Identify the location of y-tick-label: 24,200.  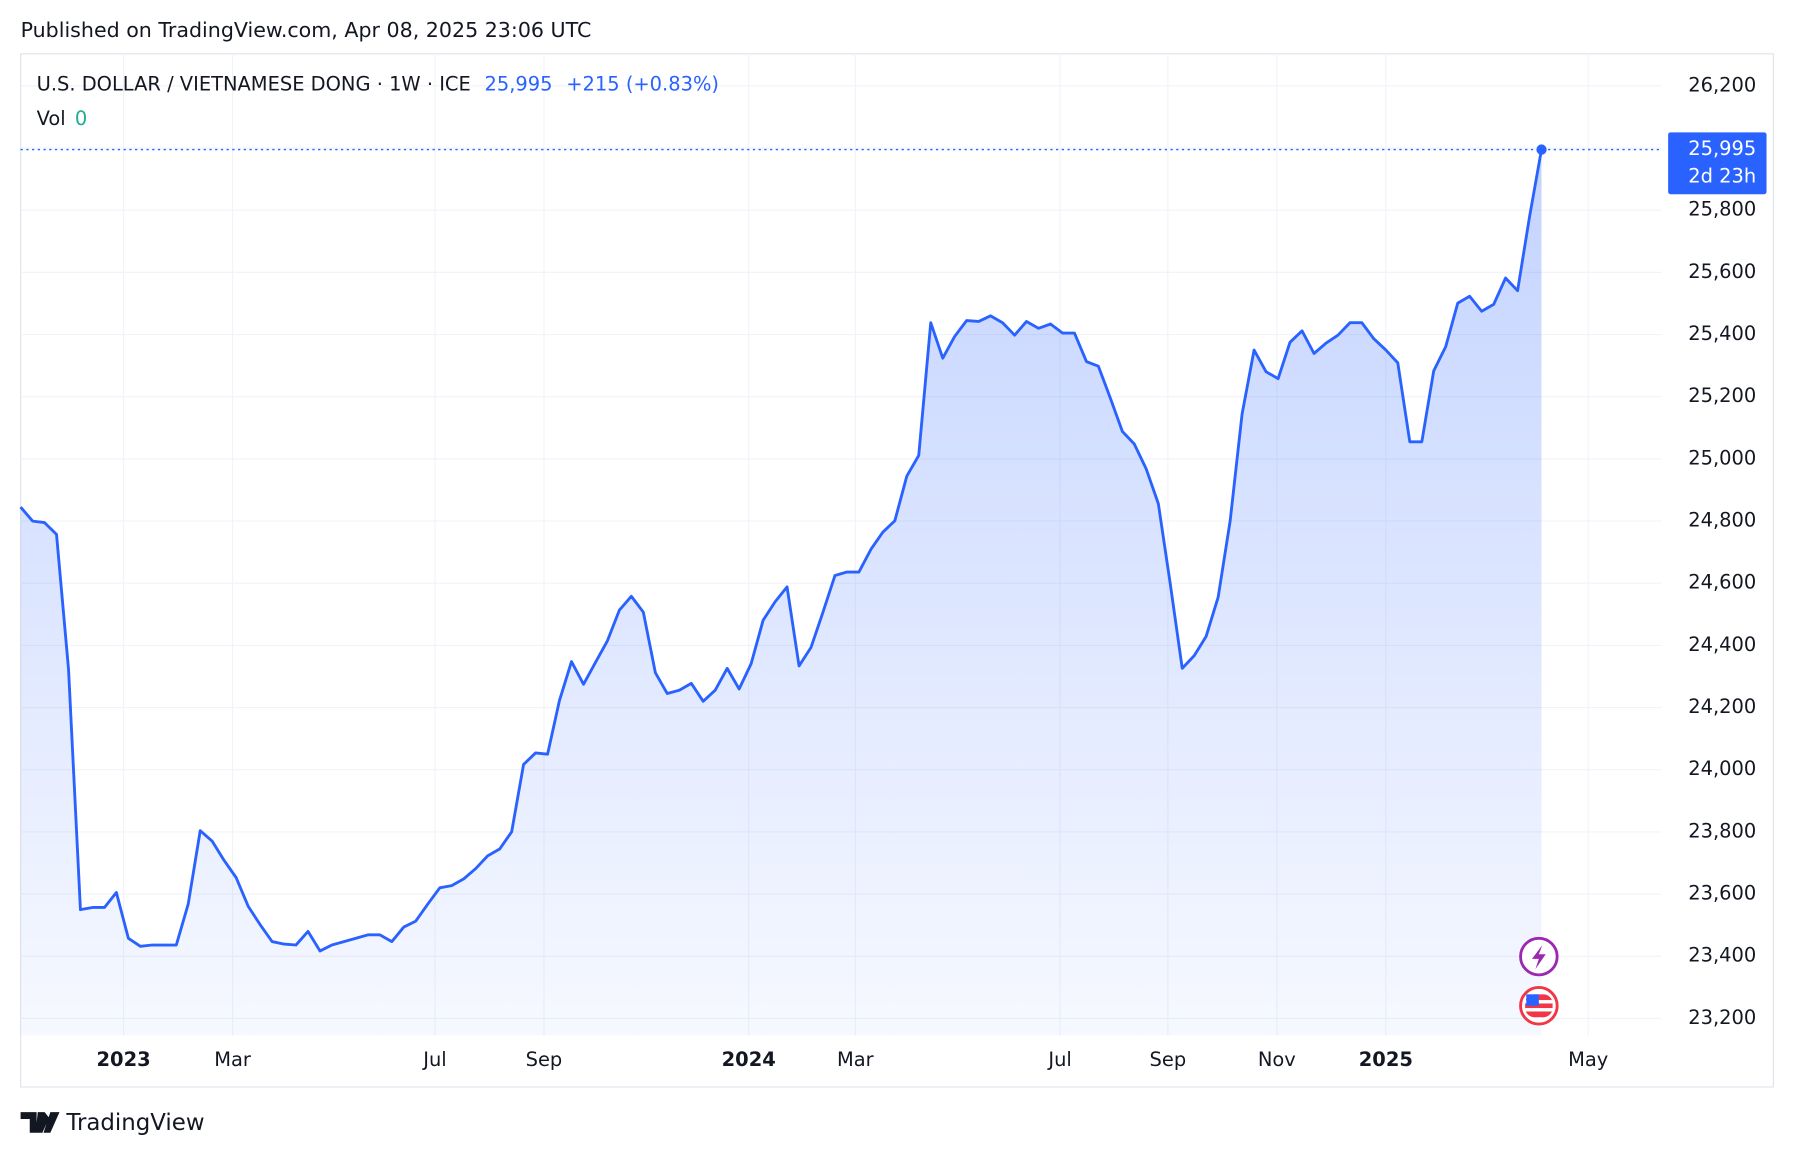
(1722, 706).